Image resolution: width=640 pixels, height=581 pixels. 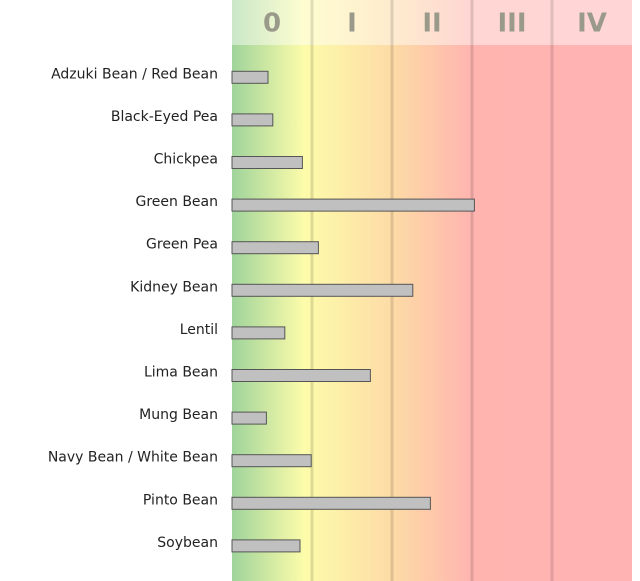 What do you see at coordinates (186, 160) in the screenshot?
I see `category-label: Chickpea` at bounding box center [186, 160].